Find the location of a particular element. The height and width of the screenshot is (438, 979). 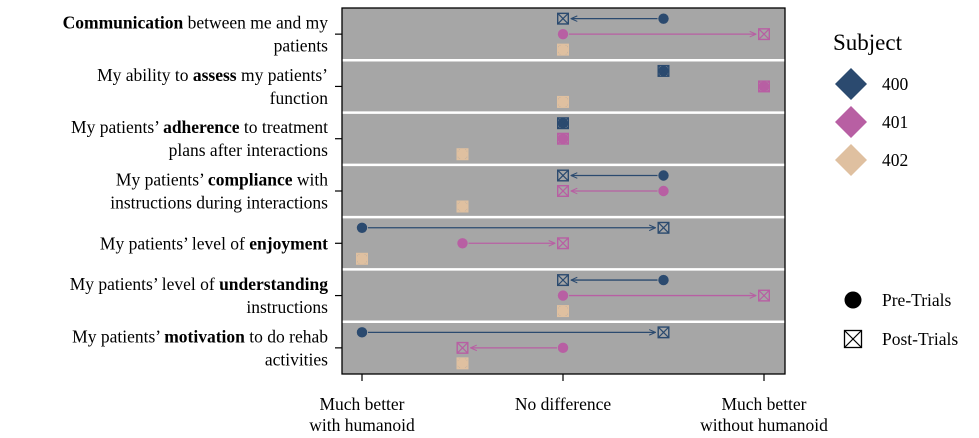

row-label: patients is located at coordinates (301, 46).